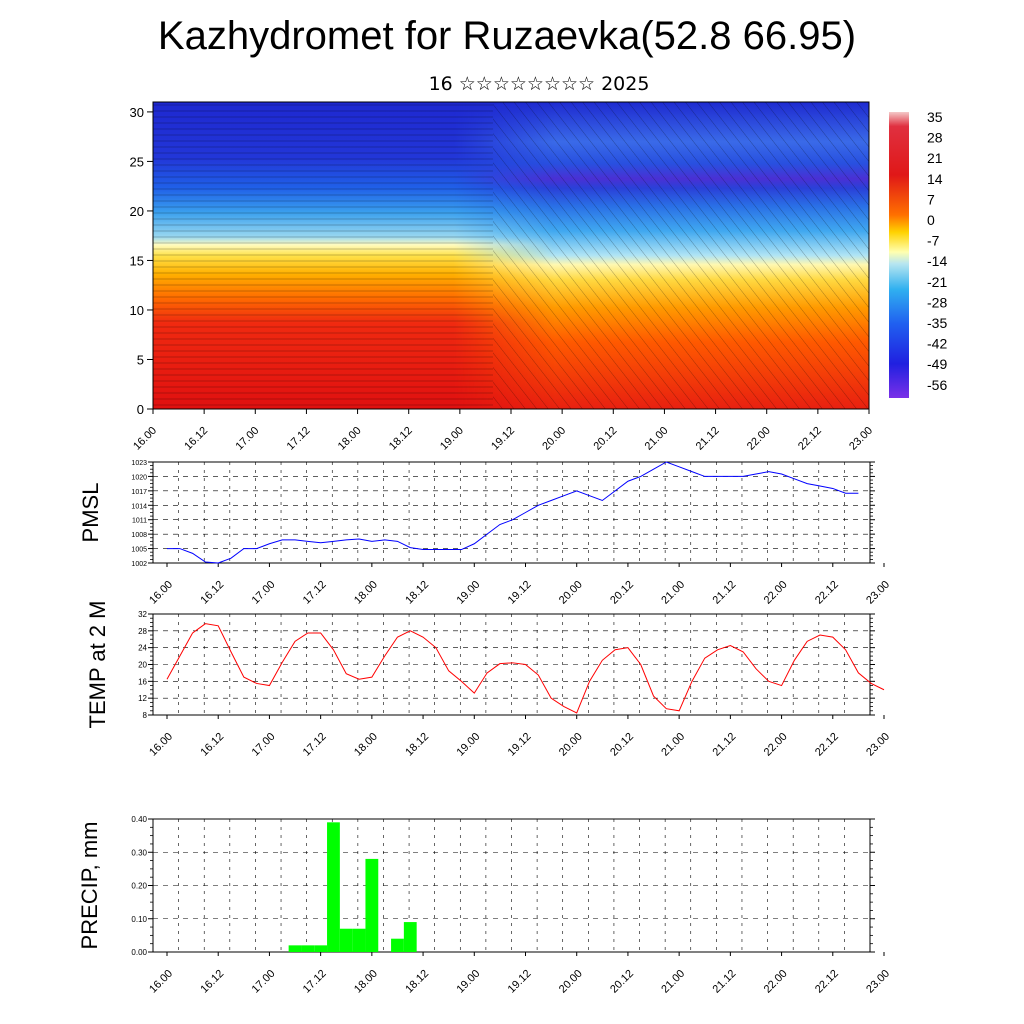  I want to click on y-tick-label: 1011, so click(139, 521).